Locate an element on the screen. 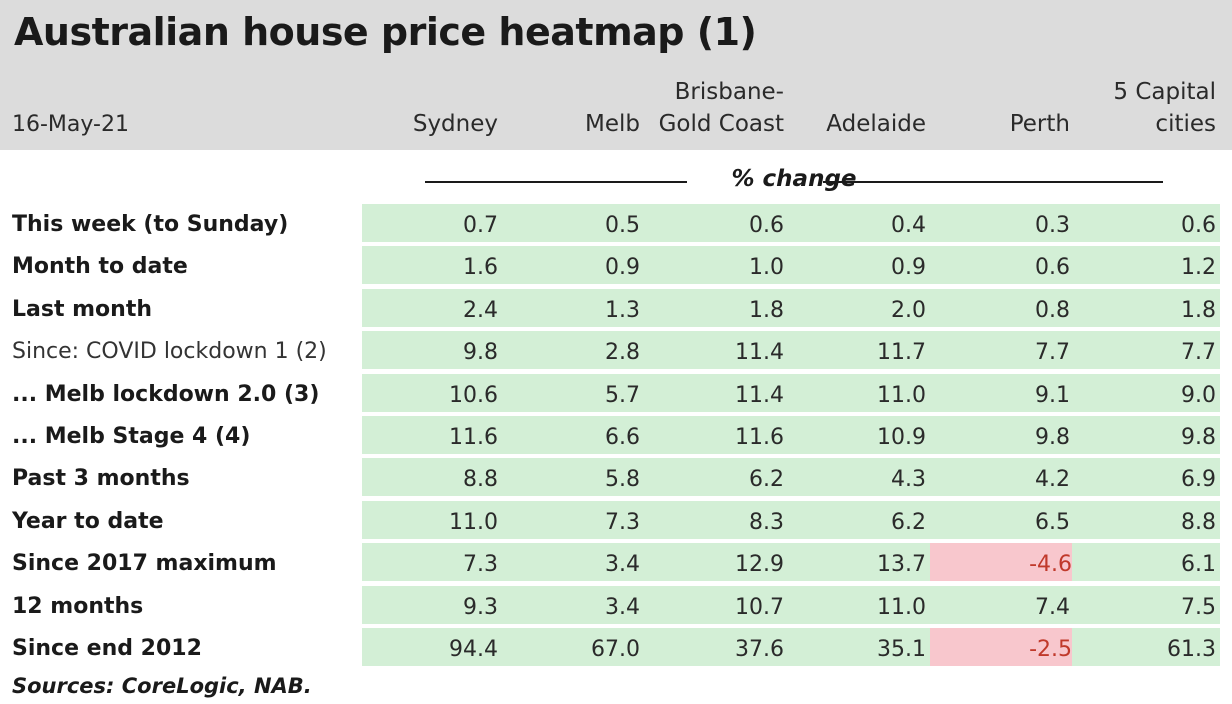 The image size is (1232, 704). row-label: Last month is located at coordinates (82, 309).